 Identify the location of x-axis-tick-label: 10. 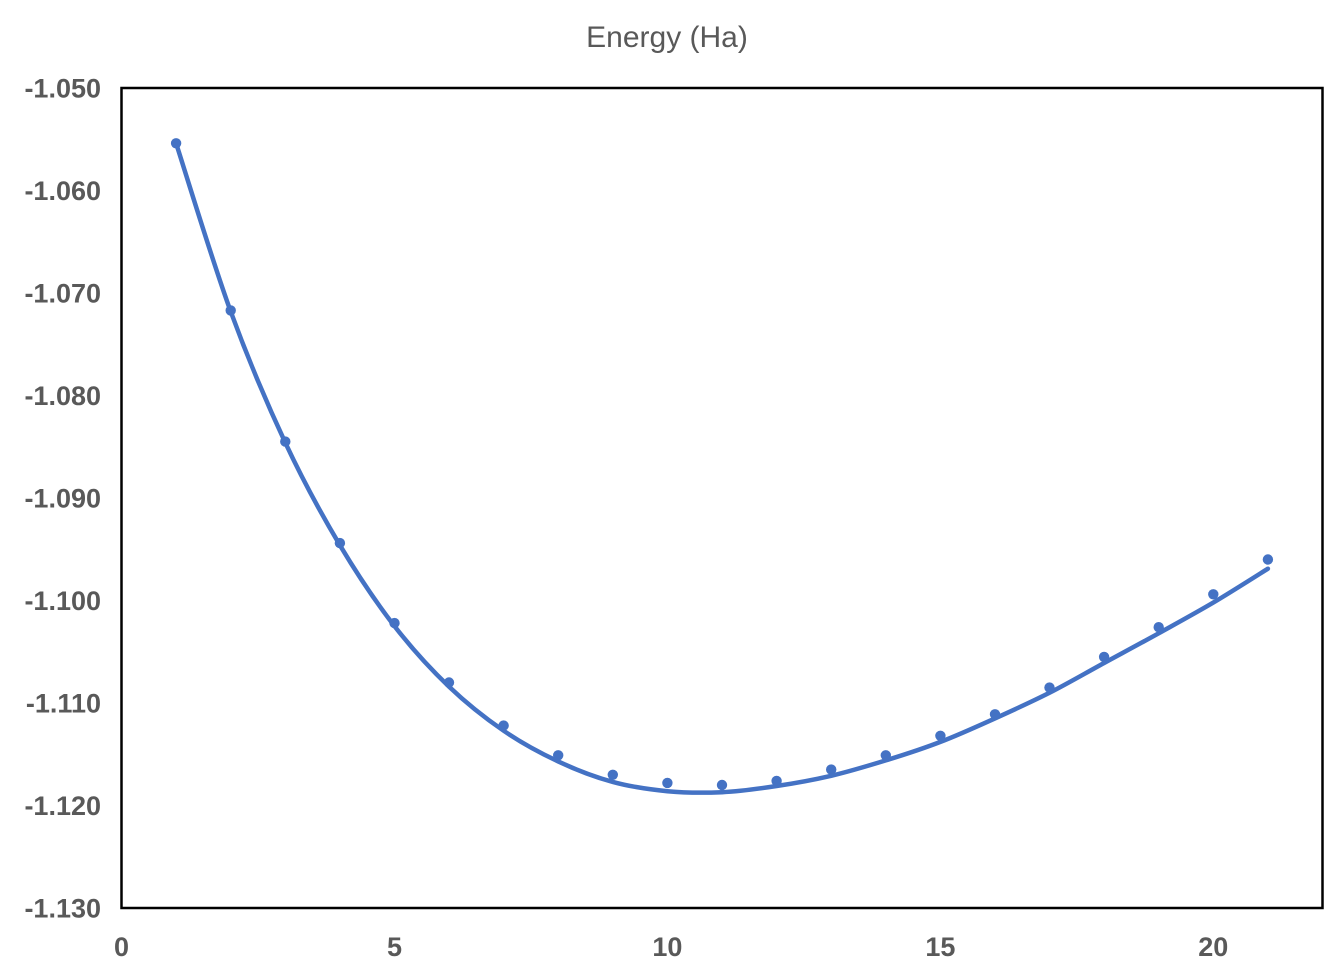
(667, 947).